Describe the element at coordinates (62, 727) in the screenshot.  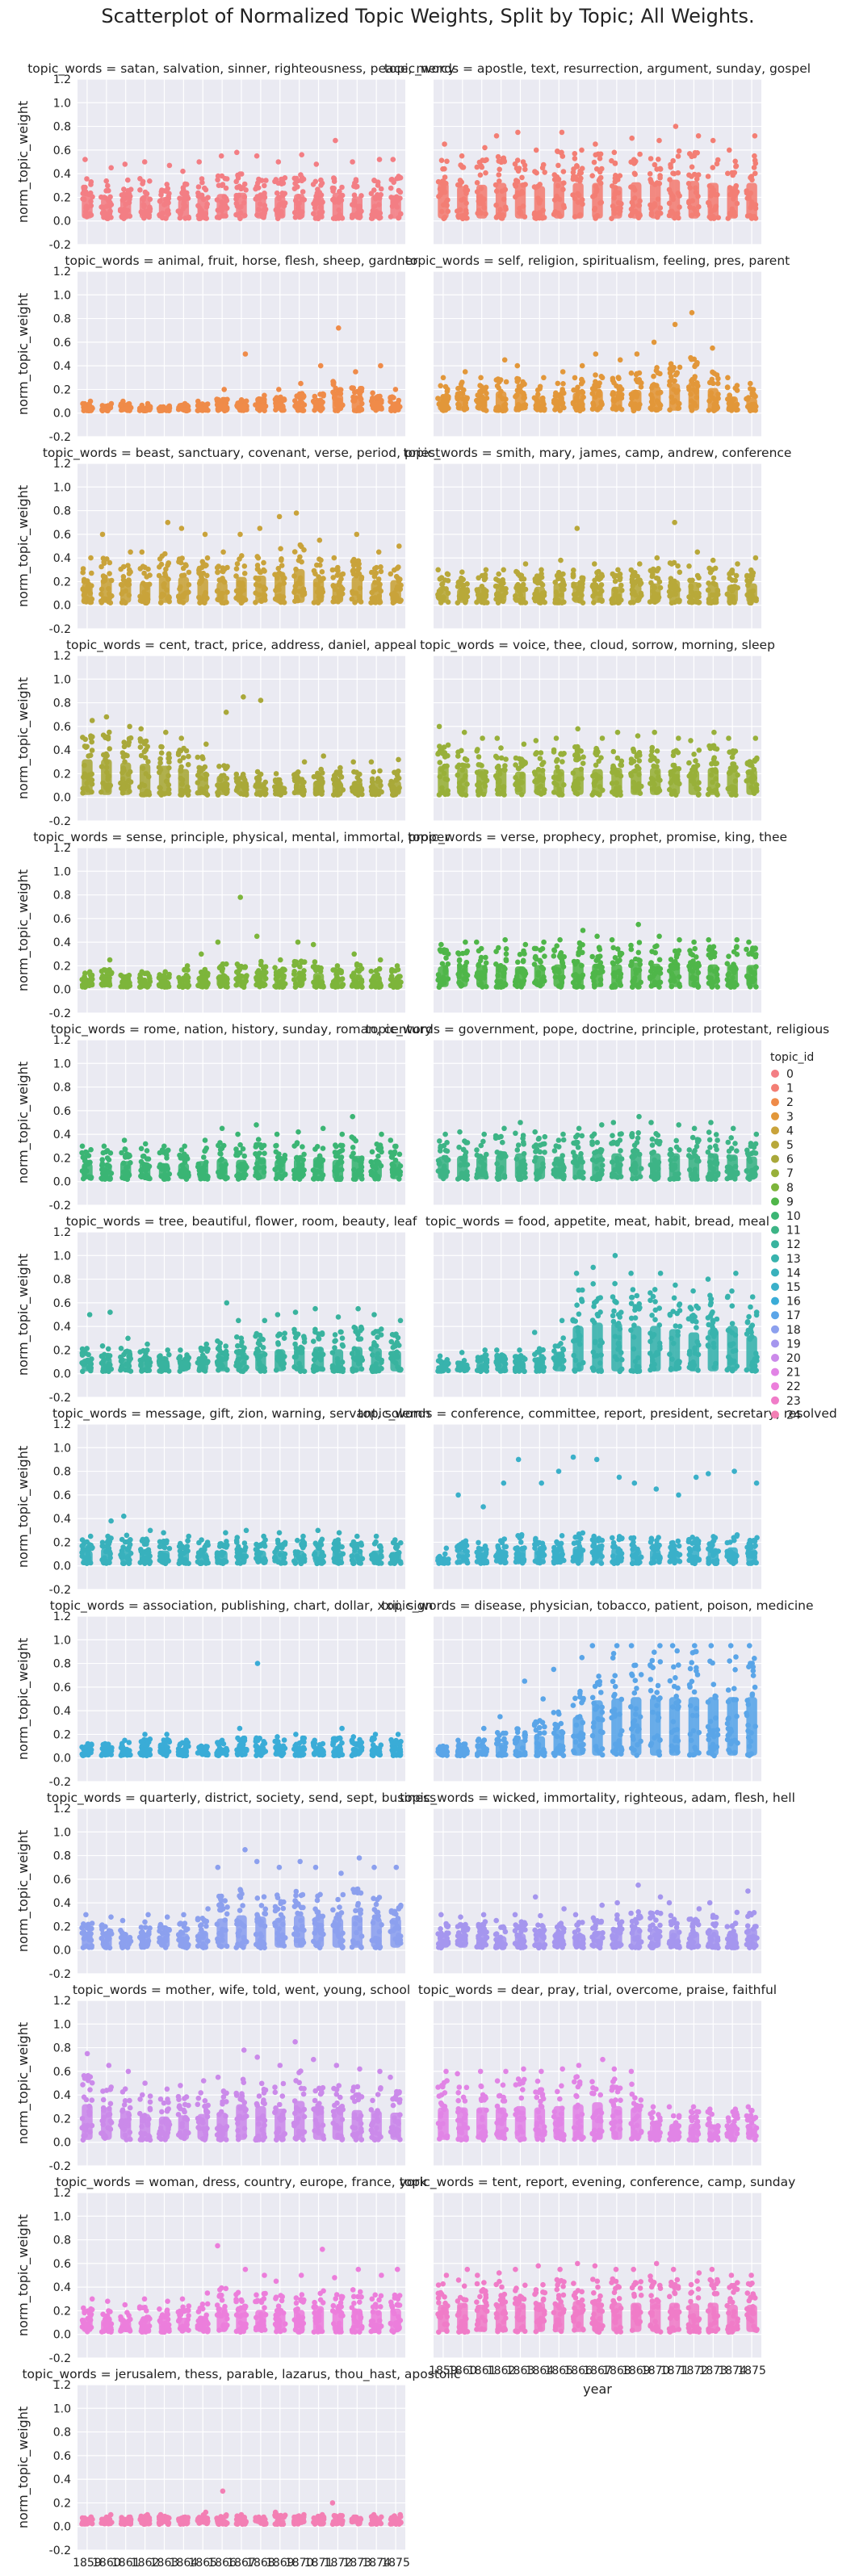
I see `y-tick-label: 0.6` at that location.